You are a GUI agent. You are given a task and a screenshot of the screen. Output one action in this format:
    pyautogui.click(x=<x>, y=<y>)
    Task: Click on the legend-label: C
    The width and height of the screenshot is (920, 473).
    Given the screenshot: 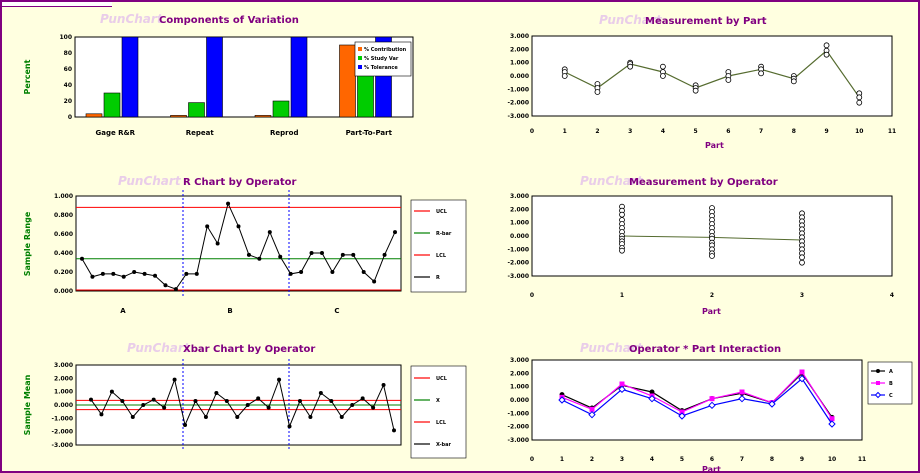 What is the action you would take?
    pyautogui.click(x=891, y=396)
    